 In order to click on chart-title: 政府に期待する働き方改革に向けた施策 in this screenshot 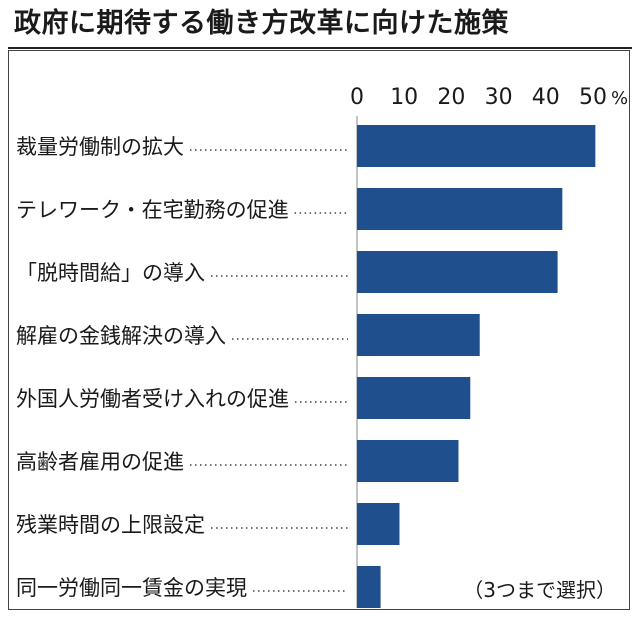, I will do `click(261, 23)`.